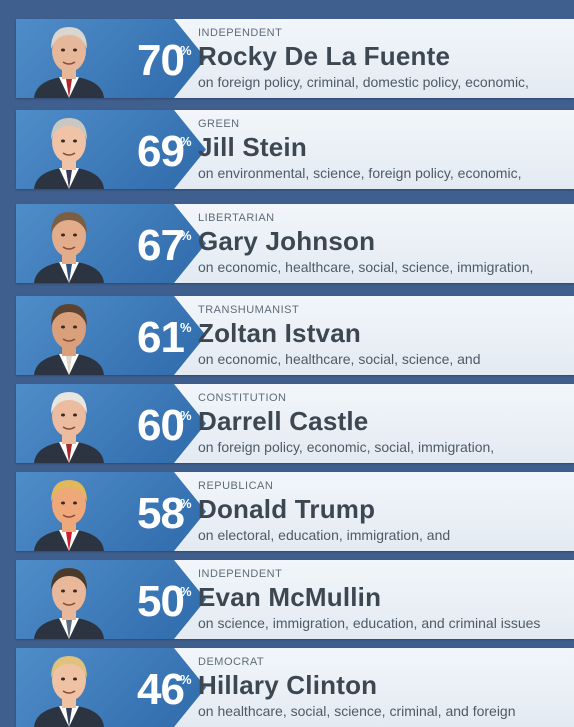 The image size is (574, 727). Describe the element at coordinates (161, 337) in the screenshot. I see `match-percent: 61` at that location.